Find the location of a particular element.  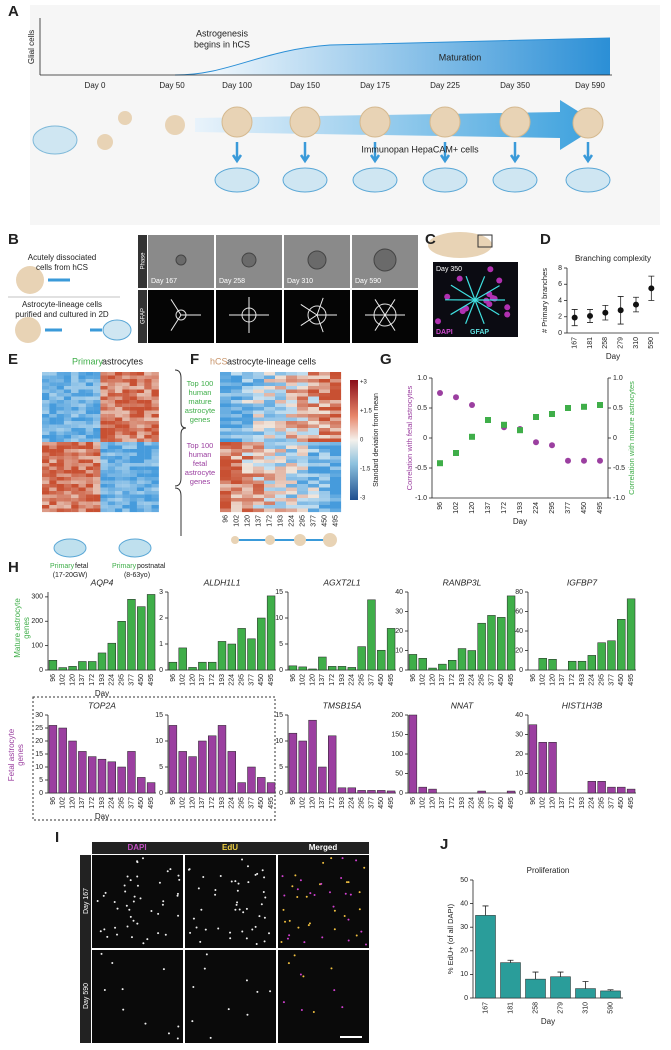

y-tick-label: 10 is located at coordinates (279, 741).